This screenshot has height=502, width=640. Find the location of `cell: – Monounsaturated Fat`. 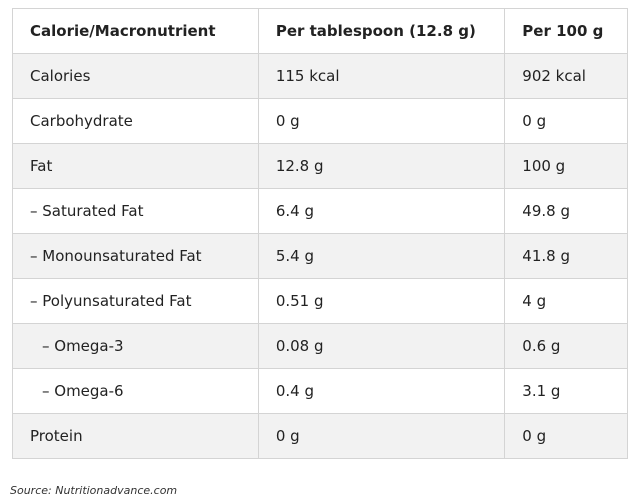

cell: – Monounsaturated Fat is located at coordinates (135, 256).